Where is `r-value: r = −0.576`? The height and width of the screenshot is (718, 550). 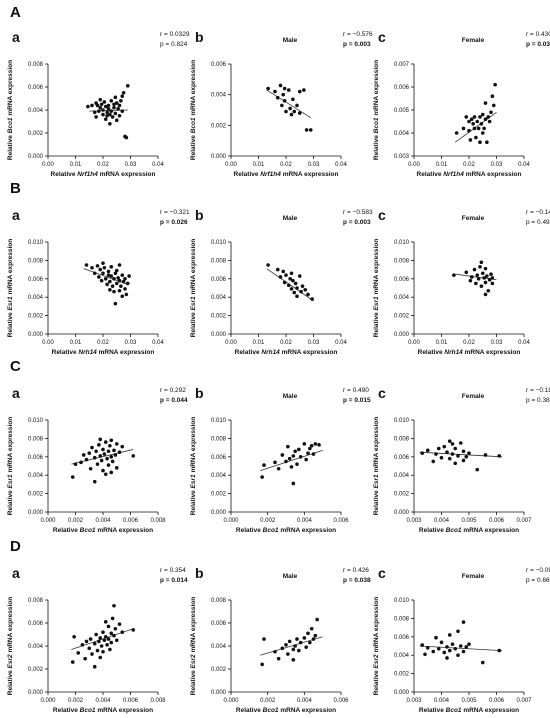
r-value: r = −0.576 is located at coordinates (358, 34).